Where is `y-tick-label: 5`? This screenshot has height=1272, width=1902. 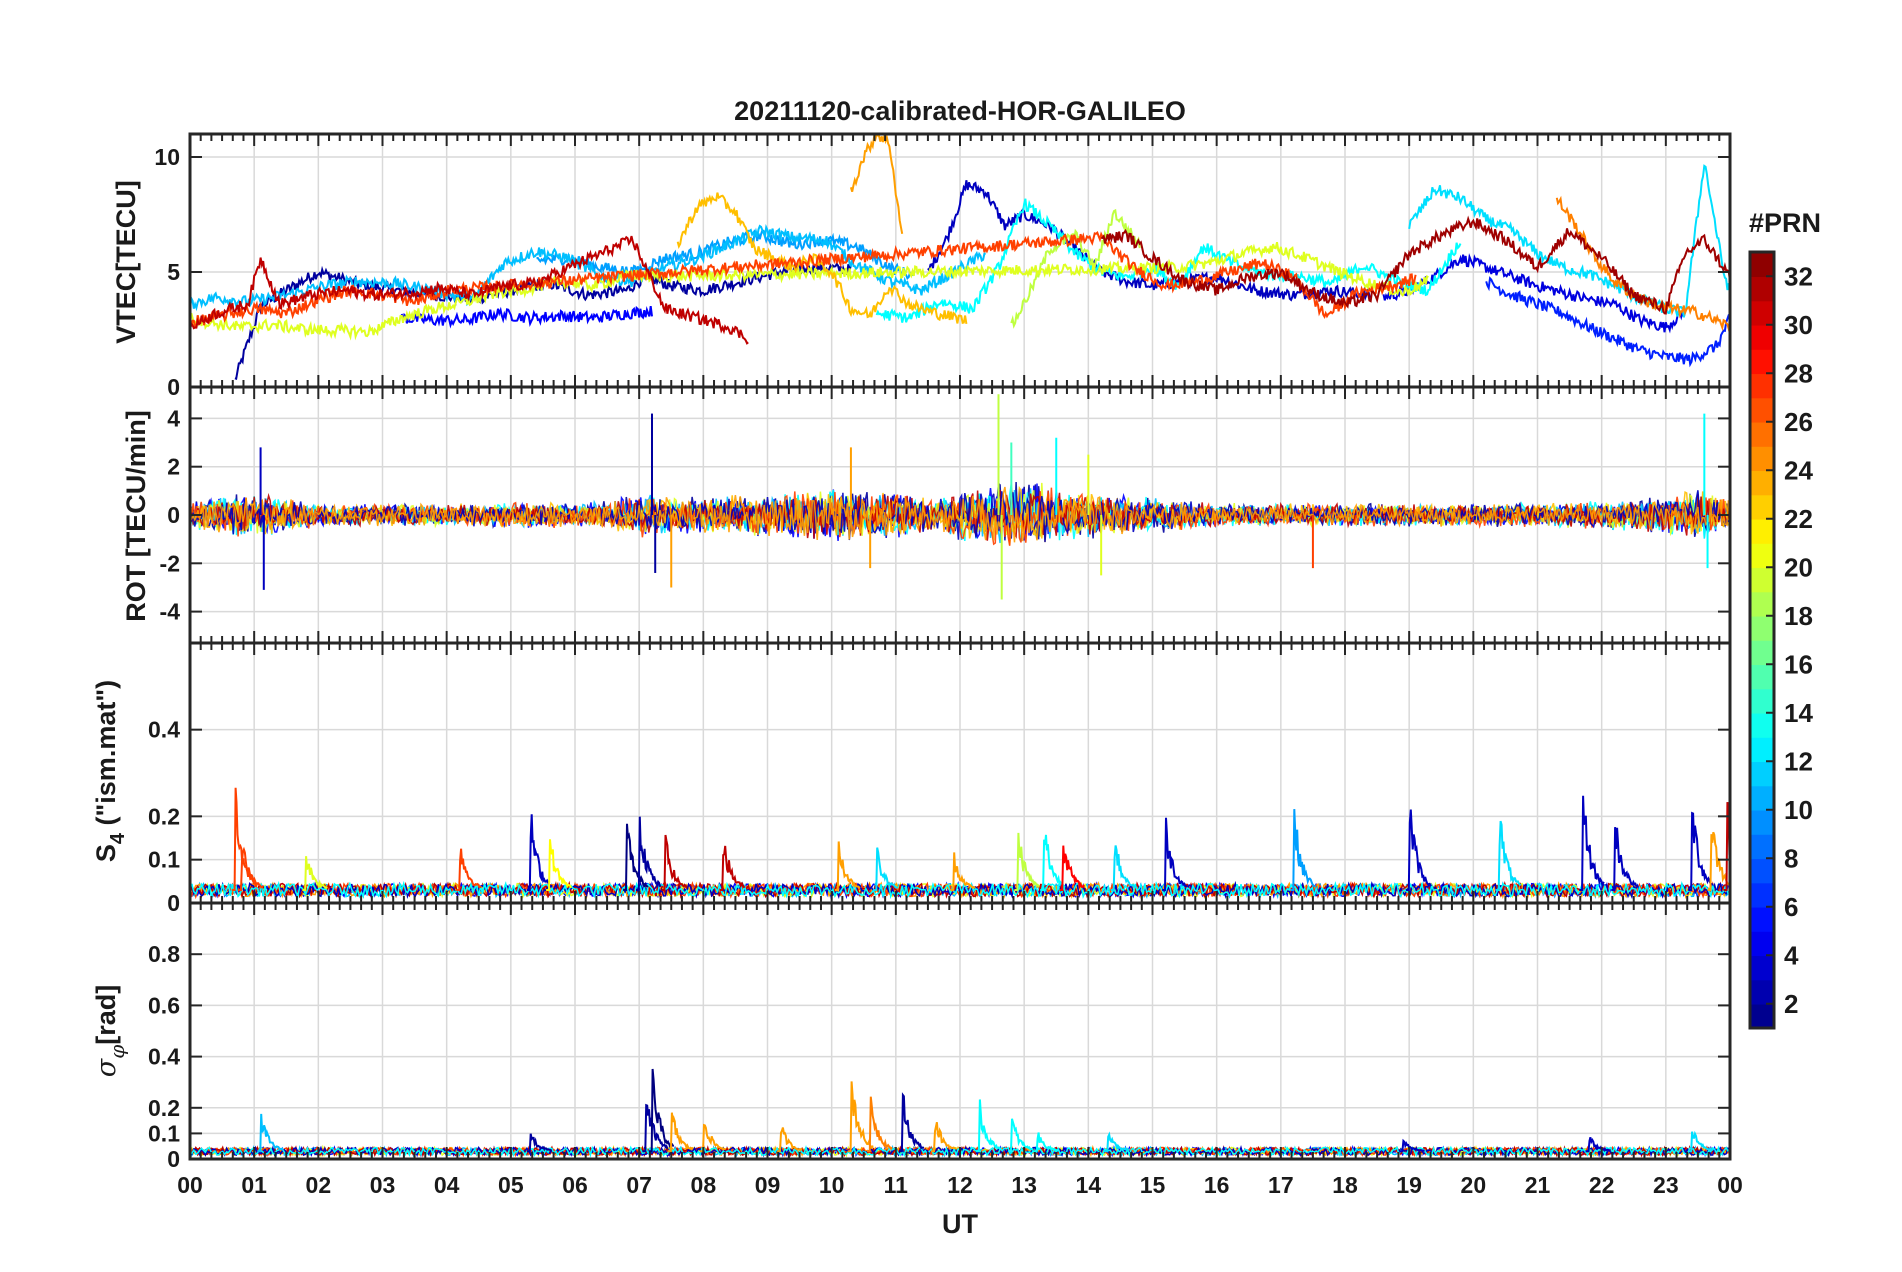
y-tick-label: 5 is located at coordinates (173, 272).